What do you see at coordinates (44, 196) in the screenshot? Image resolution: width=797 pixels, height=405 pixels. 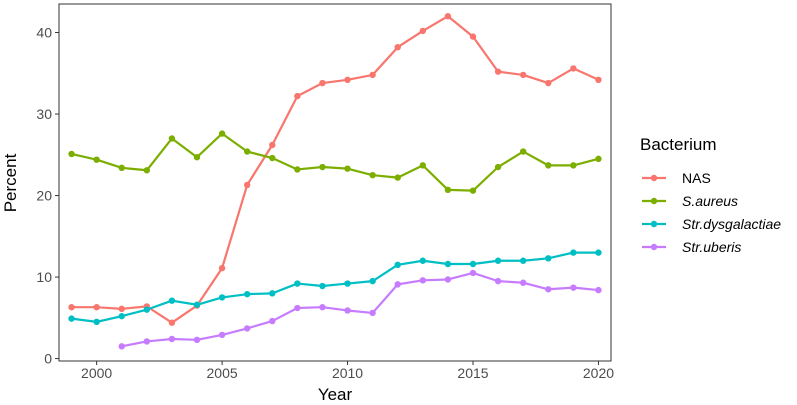 I see `y-tick-label: 20` at bounding box center [44, 196].